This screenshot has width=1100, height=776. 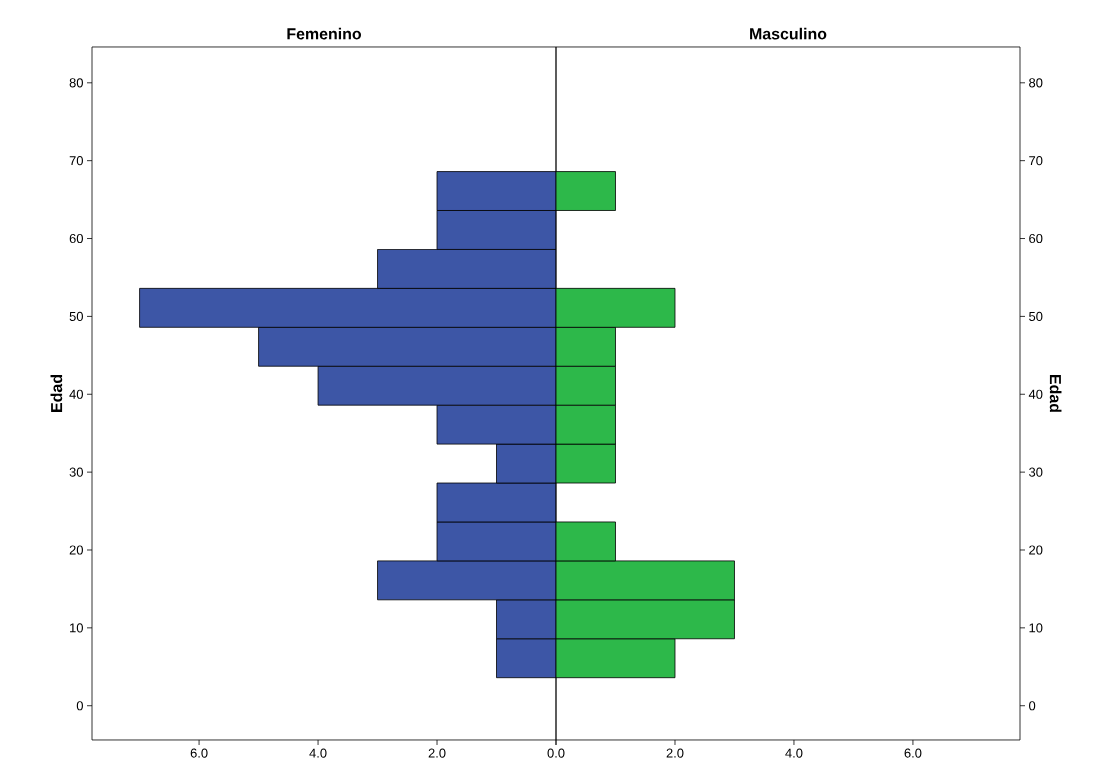 What do you see at coordinates (788, 33) in the screenshot?
I see `chart-title: Masculino` at bounding box center [788, 33].